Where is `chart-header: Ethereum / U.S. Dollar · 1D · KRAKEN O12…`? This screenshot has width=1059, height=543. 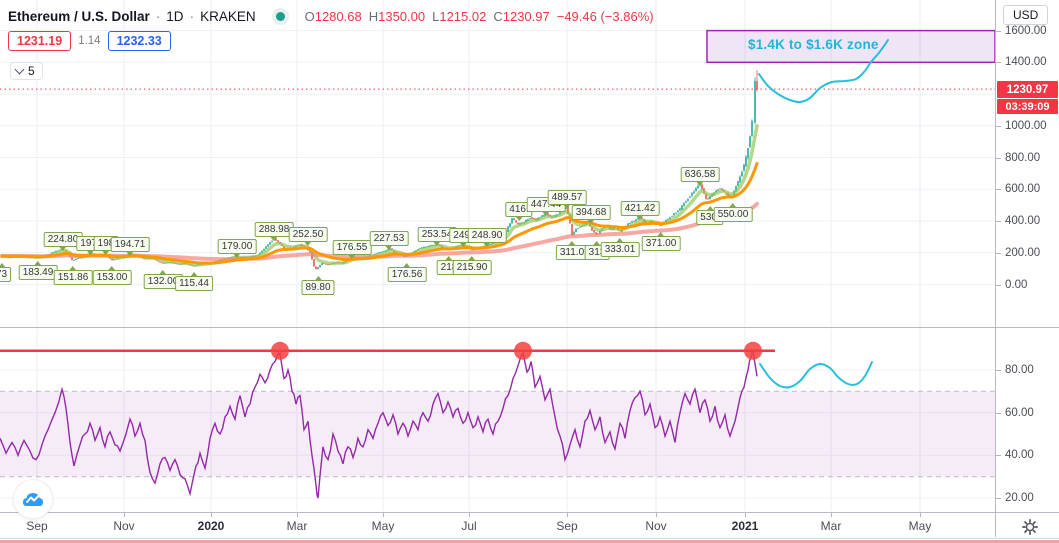 chart-header: Ethereum / U.S. Dollar · 1D · KRAKEN O12… is located at coordinates (331, 16).